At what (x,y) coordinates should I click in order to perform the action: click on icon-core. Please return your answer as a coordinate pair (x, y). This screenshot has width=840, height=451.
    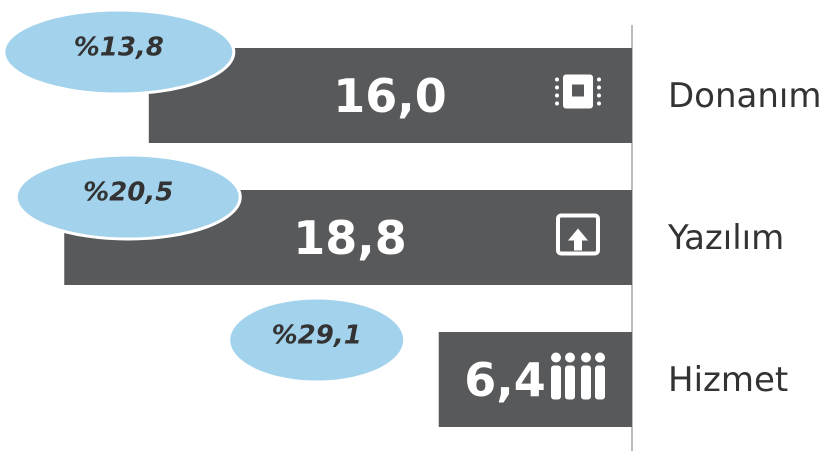
    Looking at the image, I should click on (578, 90).